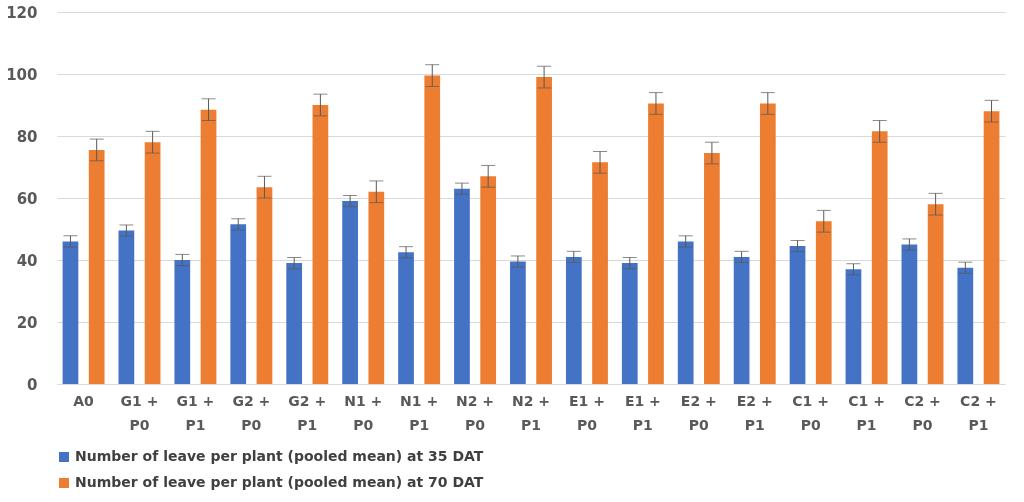  I want to click on y-tick-label: 80, so click(27, 136).